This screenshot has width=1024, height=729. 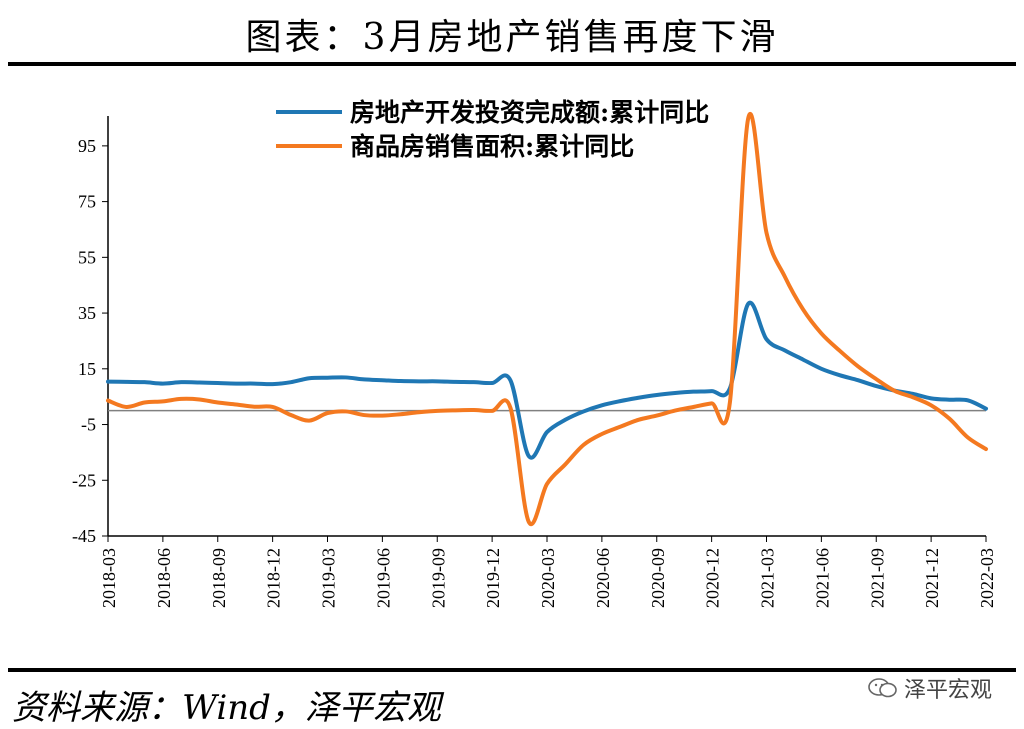 I want to click on x-tick-label: 2020-09, so click(x=658, y=578).